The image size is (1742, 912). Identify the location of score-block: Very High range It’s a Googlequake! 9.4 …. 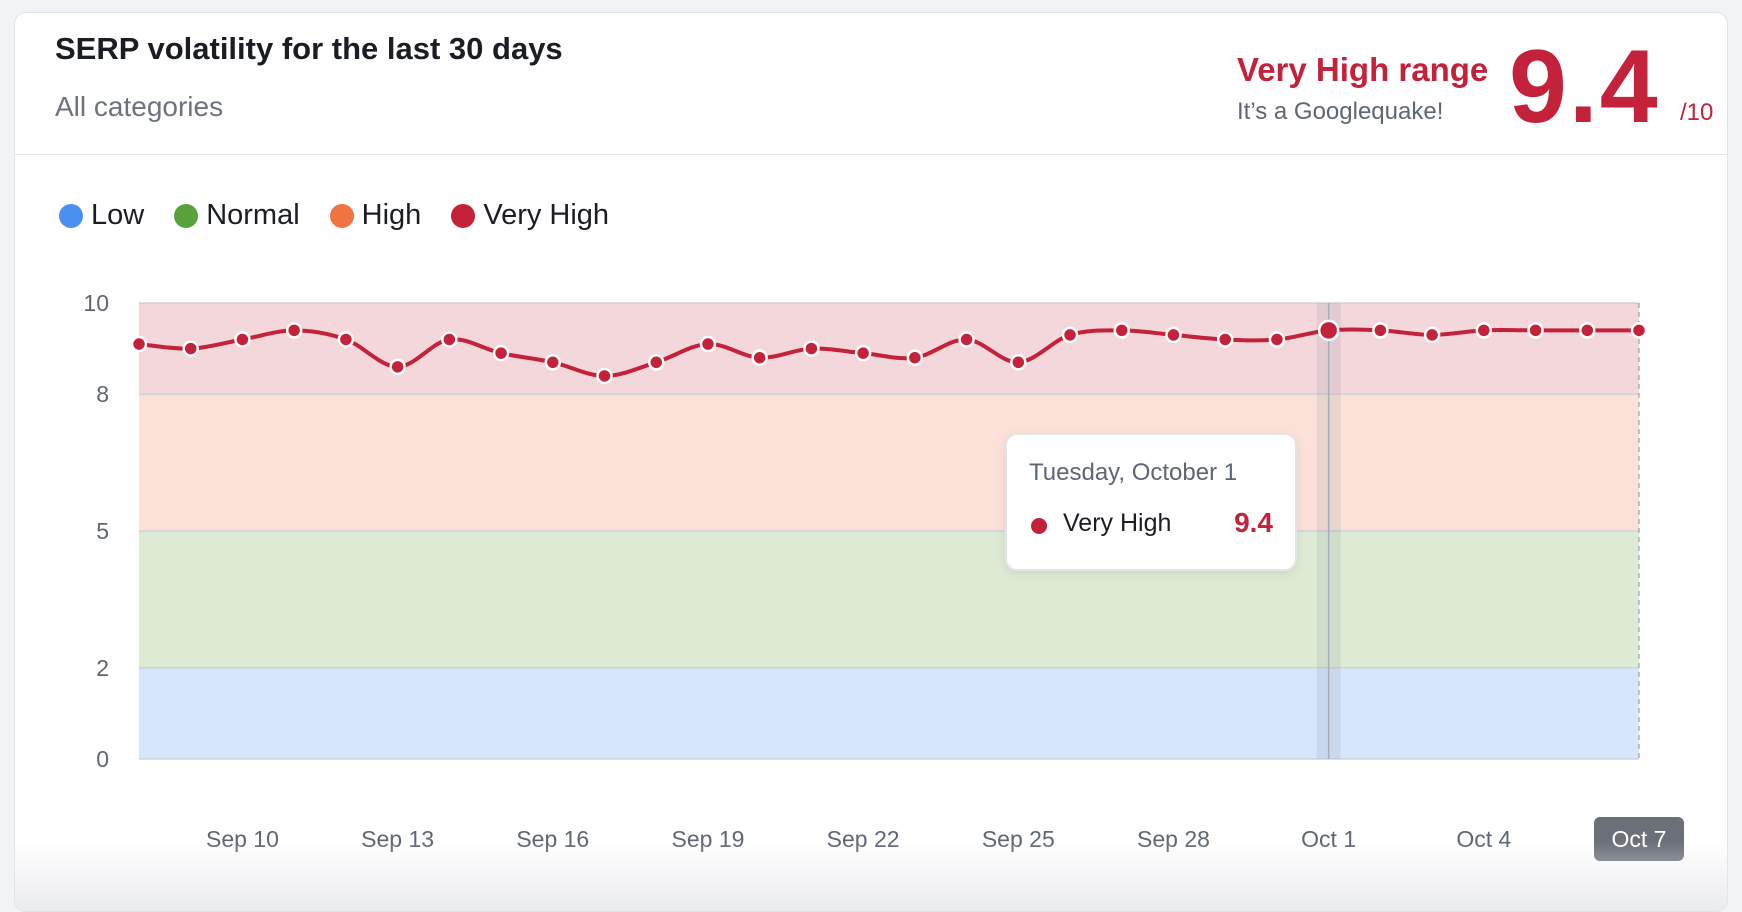
(1427, 84).